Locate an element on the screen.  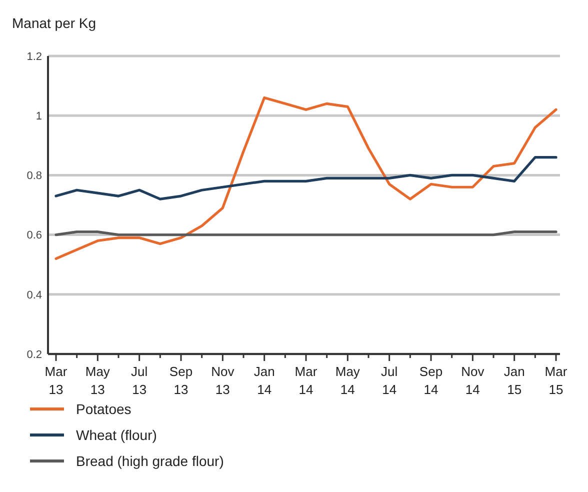
x-tick-label: Mar 15 is located at coordinates (556, 380).